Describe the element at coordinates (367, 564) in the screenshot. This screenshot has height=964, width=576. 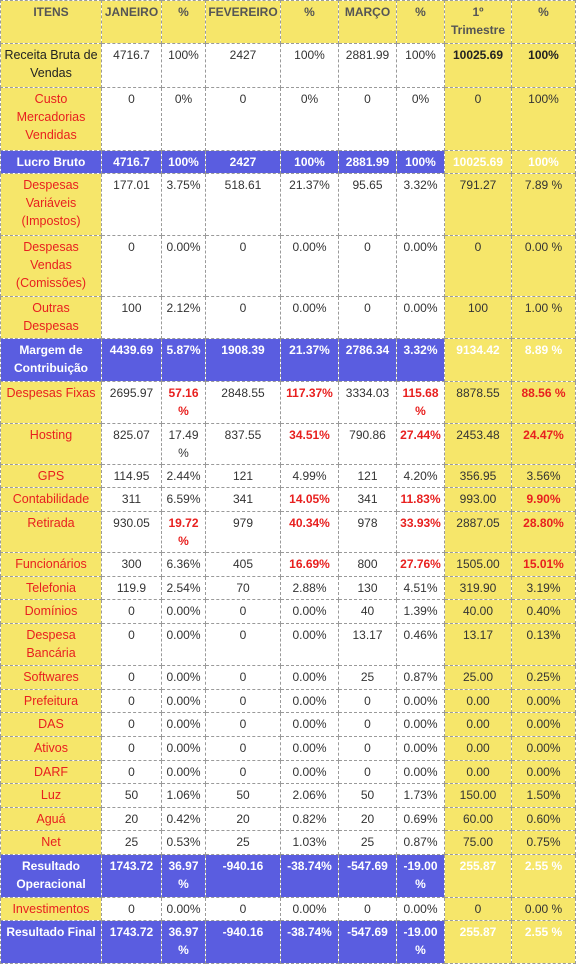
I see `table-cell: 800` at that location.